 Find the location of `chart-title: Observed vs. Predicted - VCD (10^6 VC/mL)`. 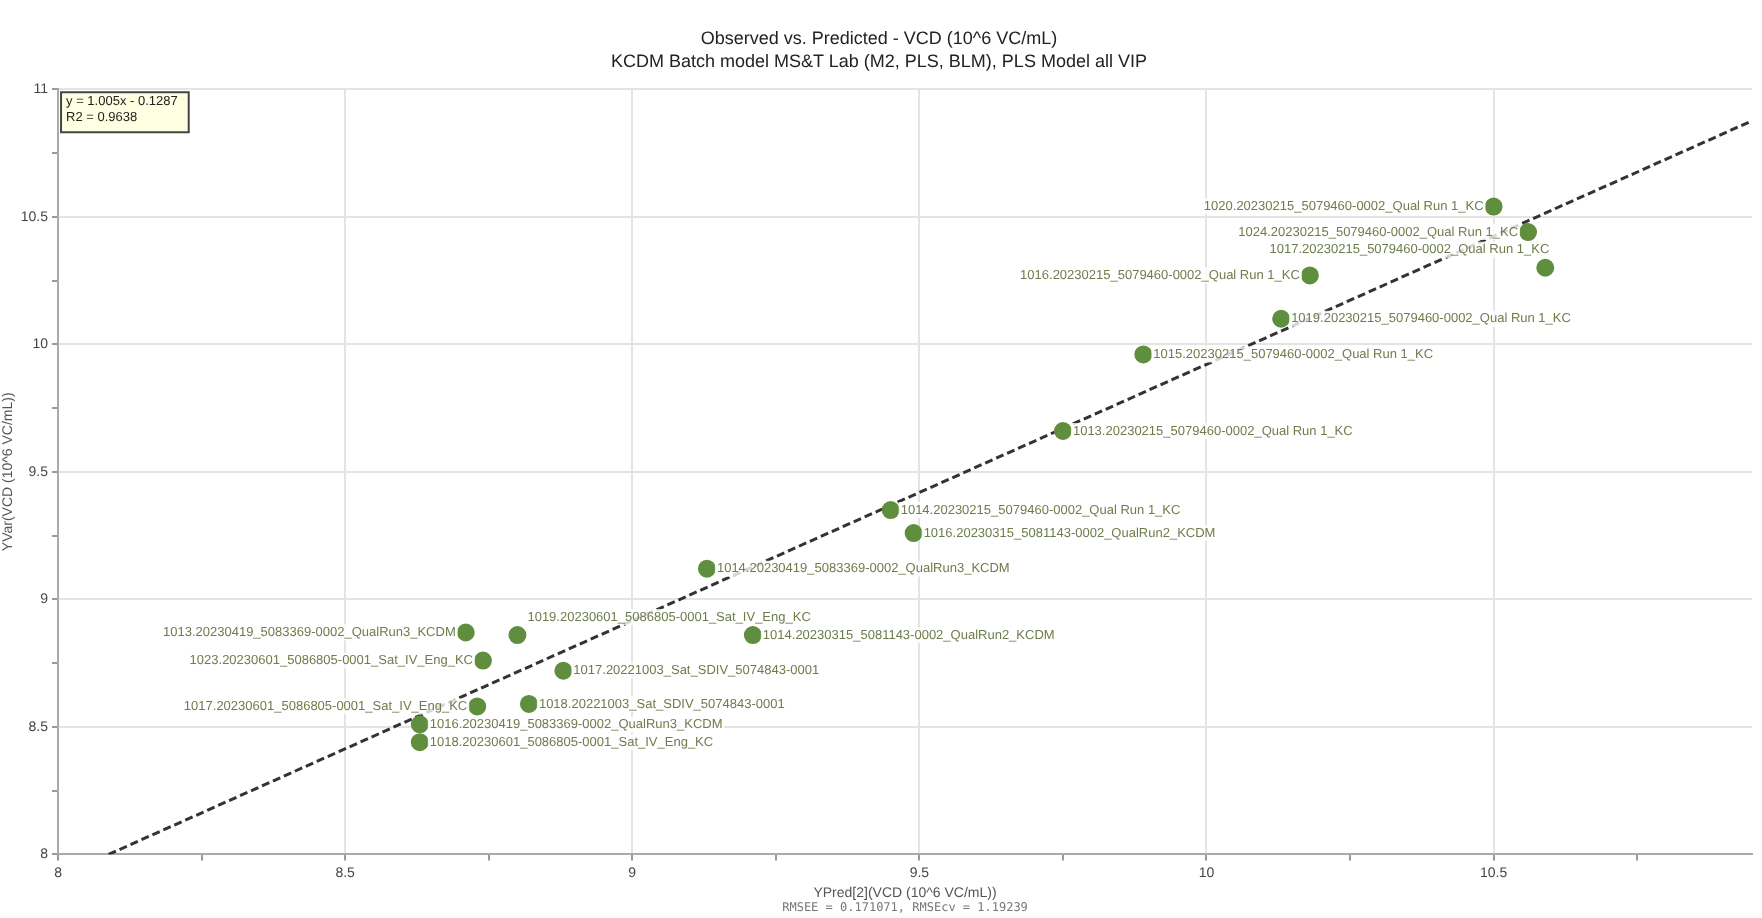

chart-title: Observed vs. Predicted - VCD (10^6 VC/mL) is located at coordinates (879, 37).